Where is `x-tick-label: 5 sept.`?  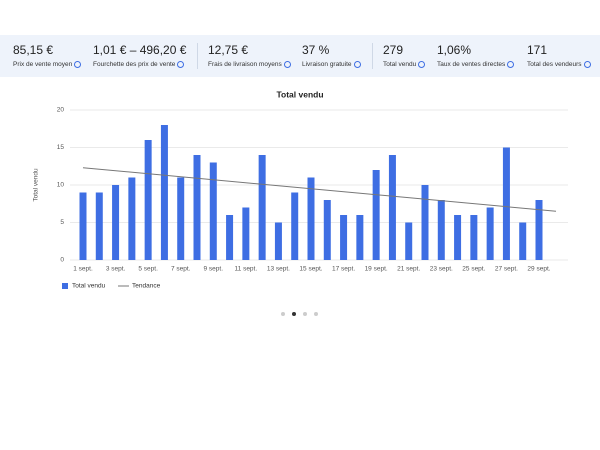 x-tick-label: 5 sept. is located at coordinates (148, 269).